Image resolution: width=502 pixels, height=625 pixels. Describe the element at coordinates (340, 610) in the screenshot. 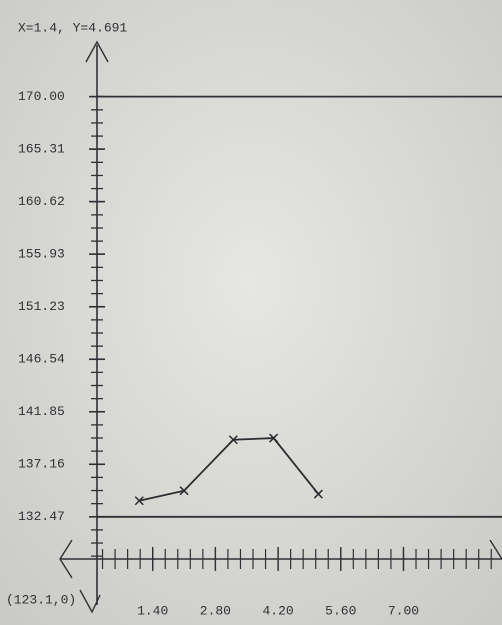

I see `x-tick-label: 5.60` at that location.